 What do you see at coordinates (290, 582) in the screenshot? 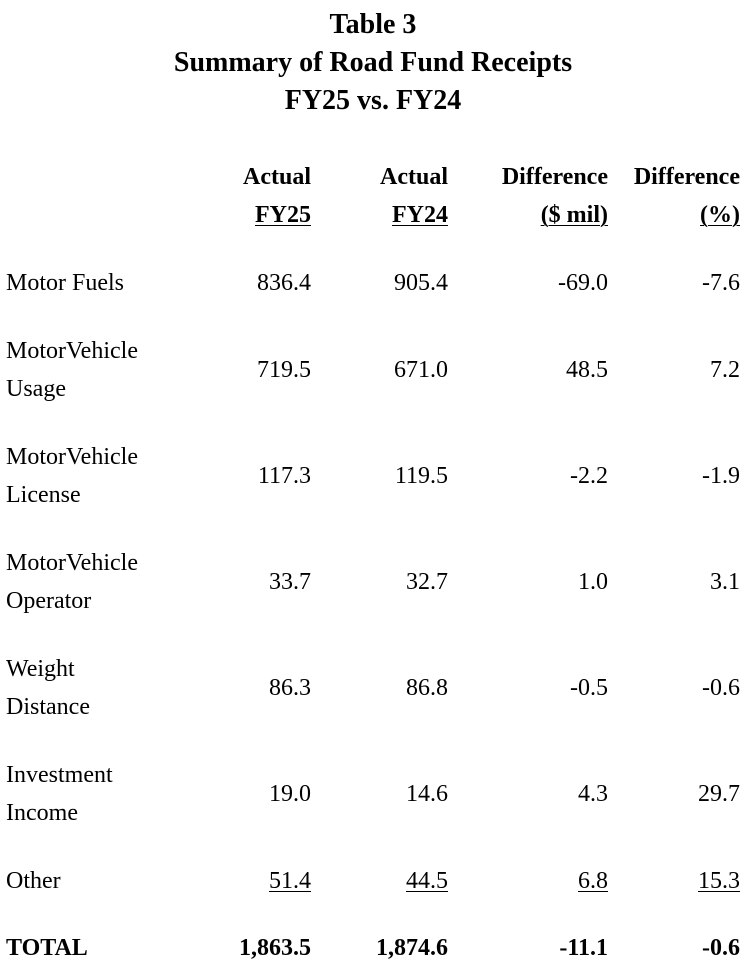
I see `cell-fy25: 33.7` at bounding box center [290, 582].